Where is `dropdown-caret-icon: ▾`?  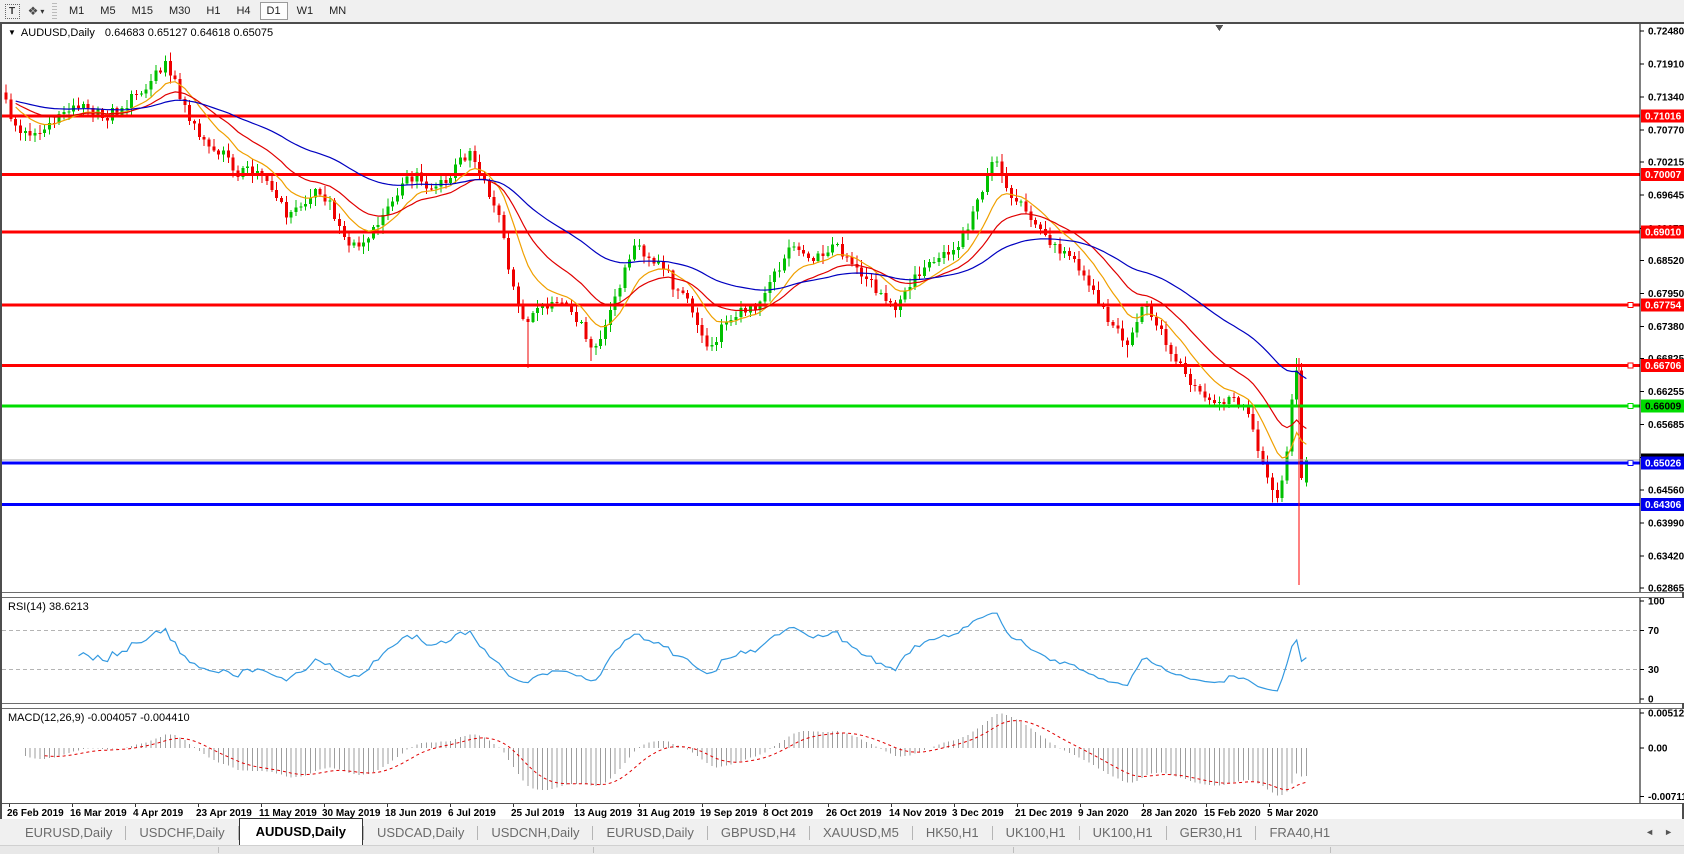
dropdown-caret-icon: ▾ is located at coordinates (42, 11).